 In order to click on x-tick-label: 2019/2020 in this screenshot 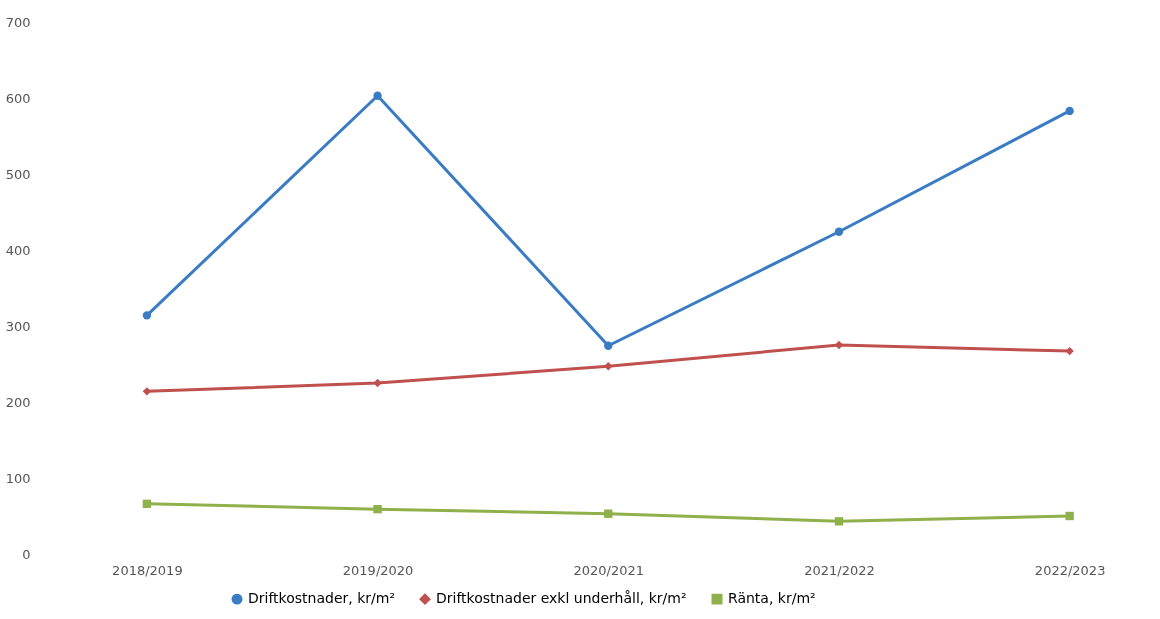, I will do `click(378, 570)`.